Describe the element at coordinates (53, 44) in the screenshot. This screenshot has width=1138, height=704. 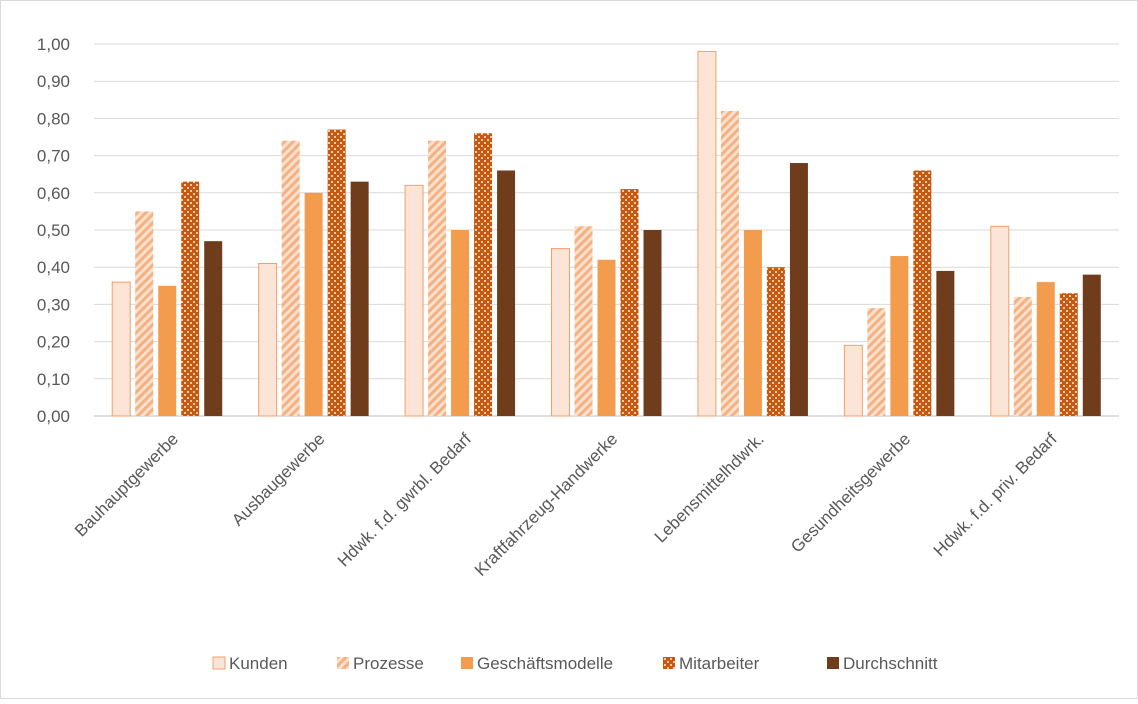
I see `y-tick-label: 1,00` at that location.